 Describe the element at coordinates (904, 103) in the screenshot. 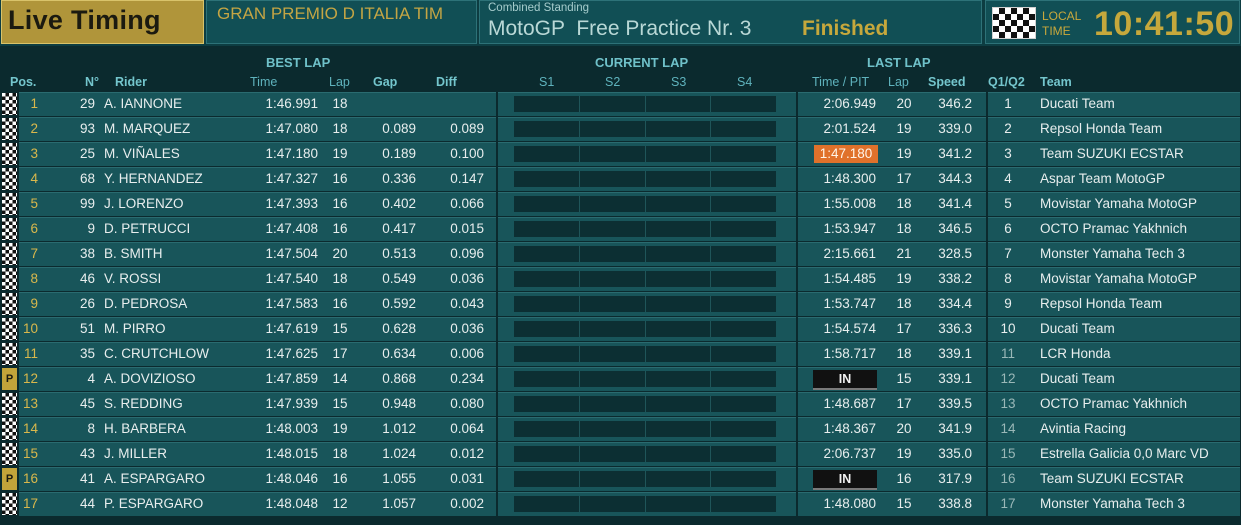

I see `last-lap-number: 20` at that location.